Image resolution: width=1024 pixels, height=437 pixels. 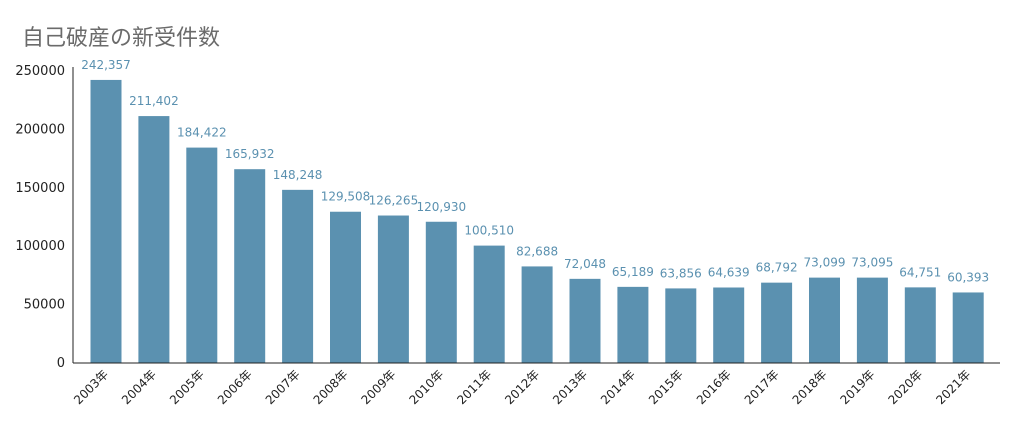 What do you see at coordinates (872, 263) in the screenshot?
I see `data-label: 73,095` at bounding box center [872, 263].